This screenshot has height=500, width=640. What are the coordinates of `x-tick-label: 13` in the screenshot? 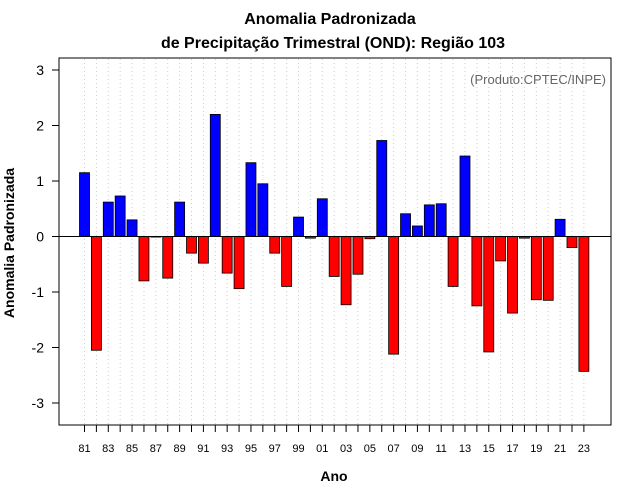 It's located at (465, 449).